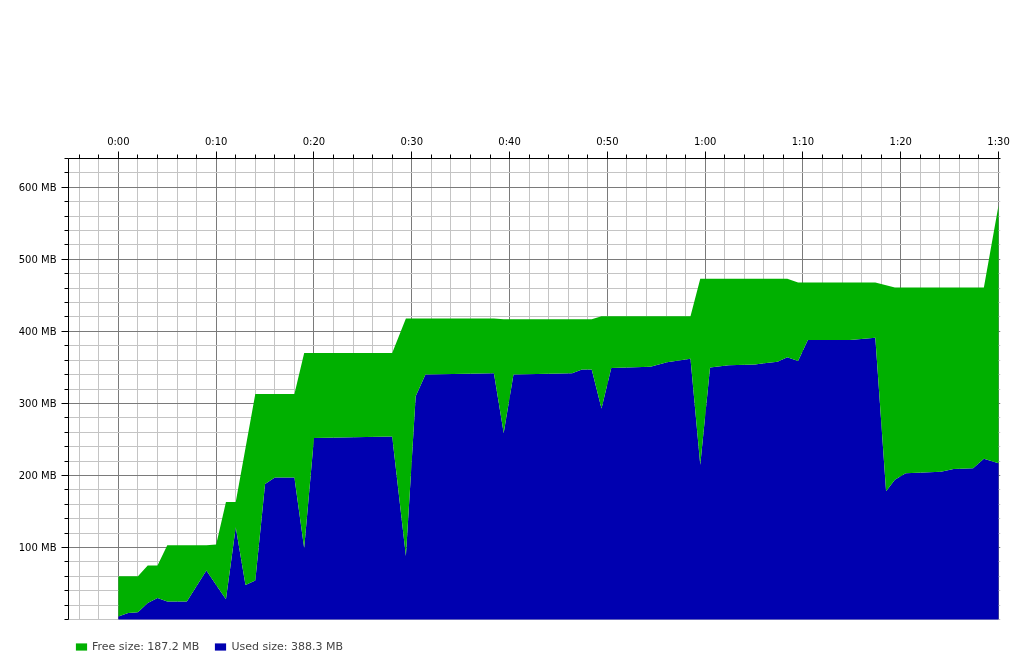 The height and width of the screenshot is (671, 1021). What do you see at coordinates (118, 141) in the screenshot?
I see `x-tick-label: 0:00` at bounding box center [118, 141].